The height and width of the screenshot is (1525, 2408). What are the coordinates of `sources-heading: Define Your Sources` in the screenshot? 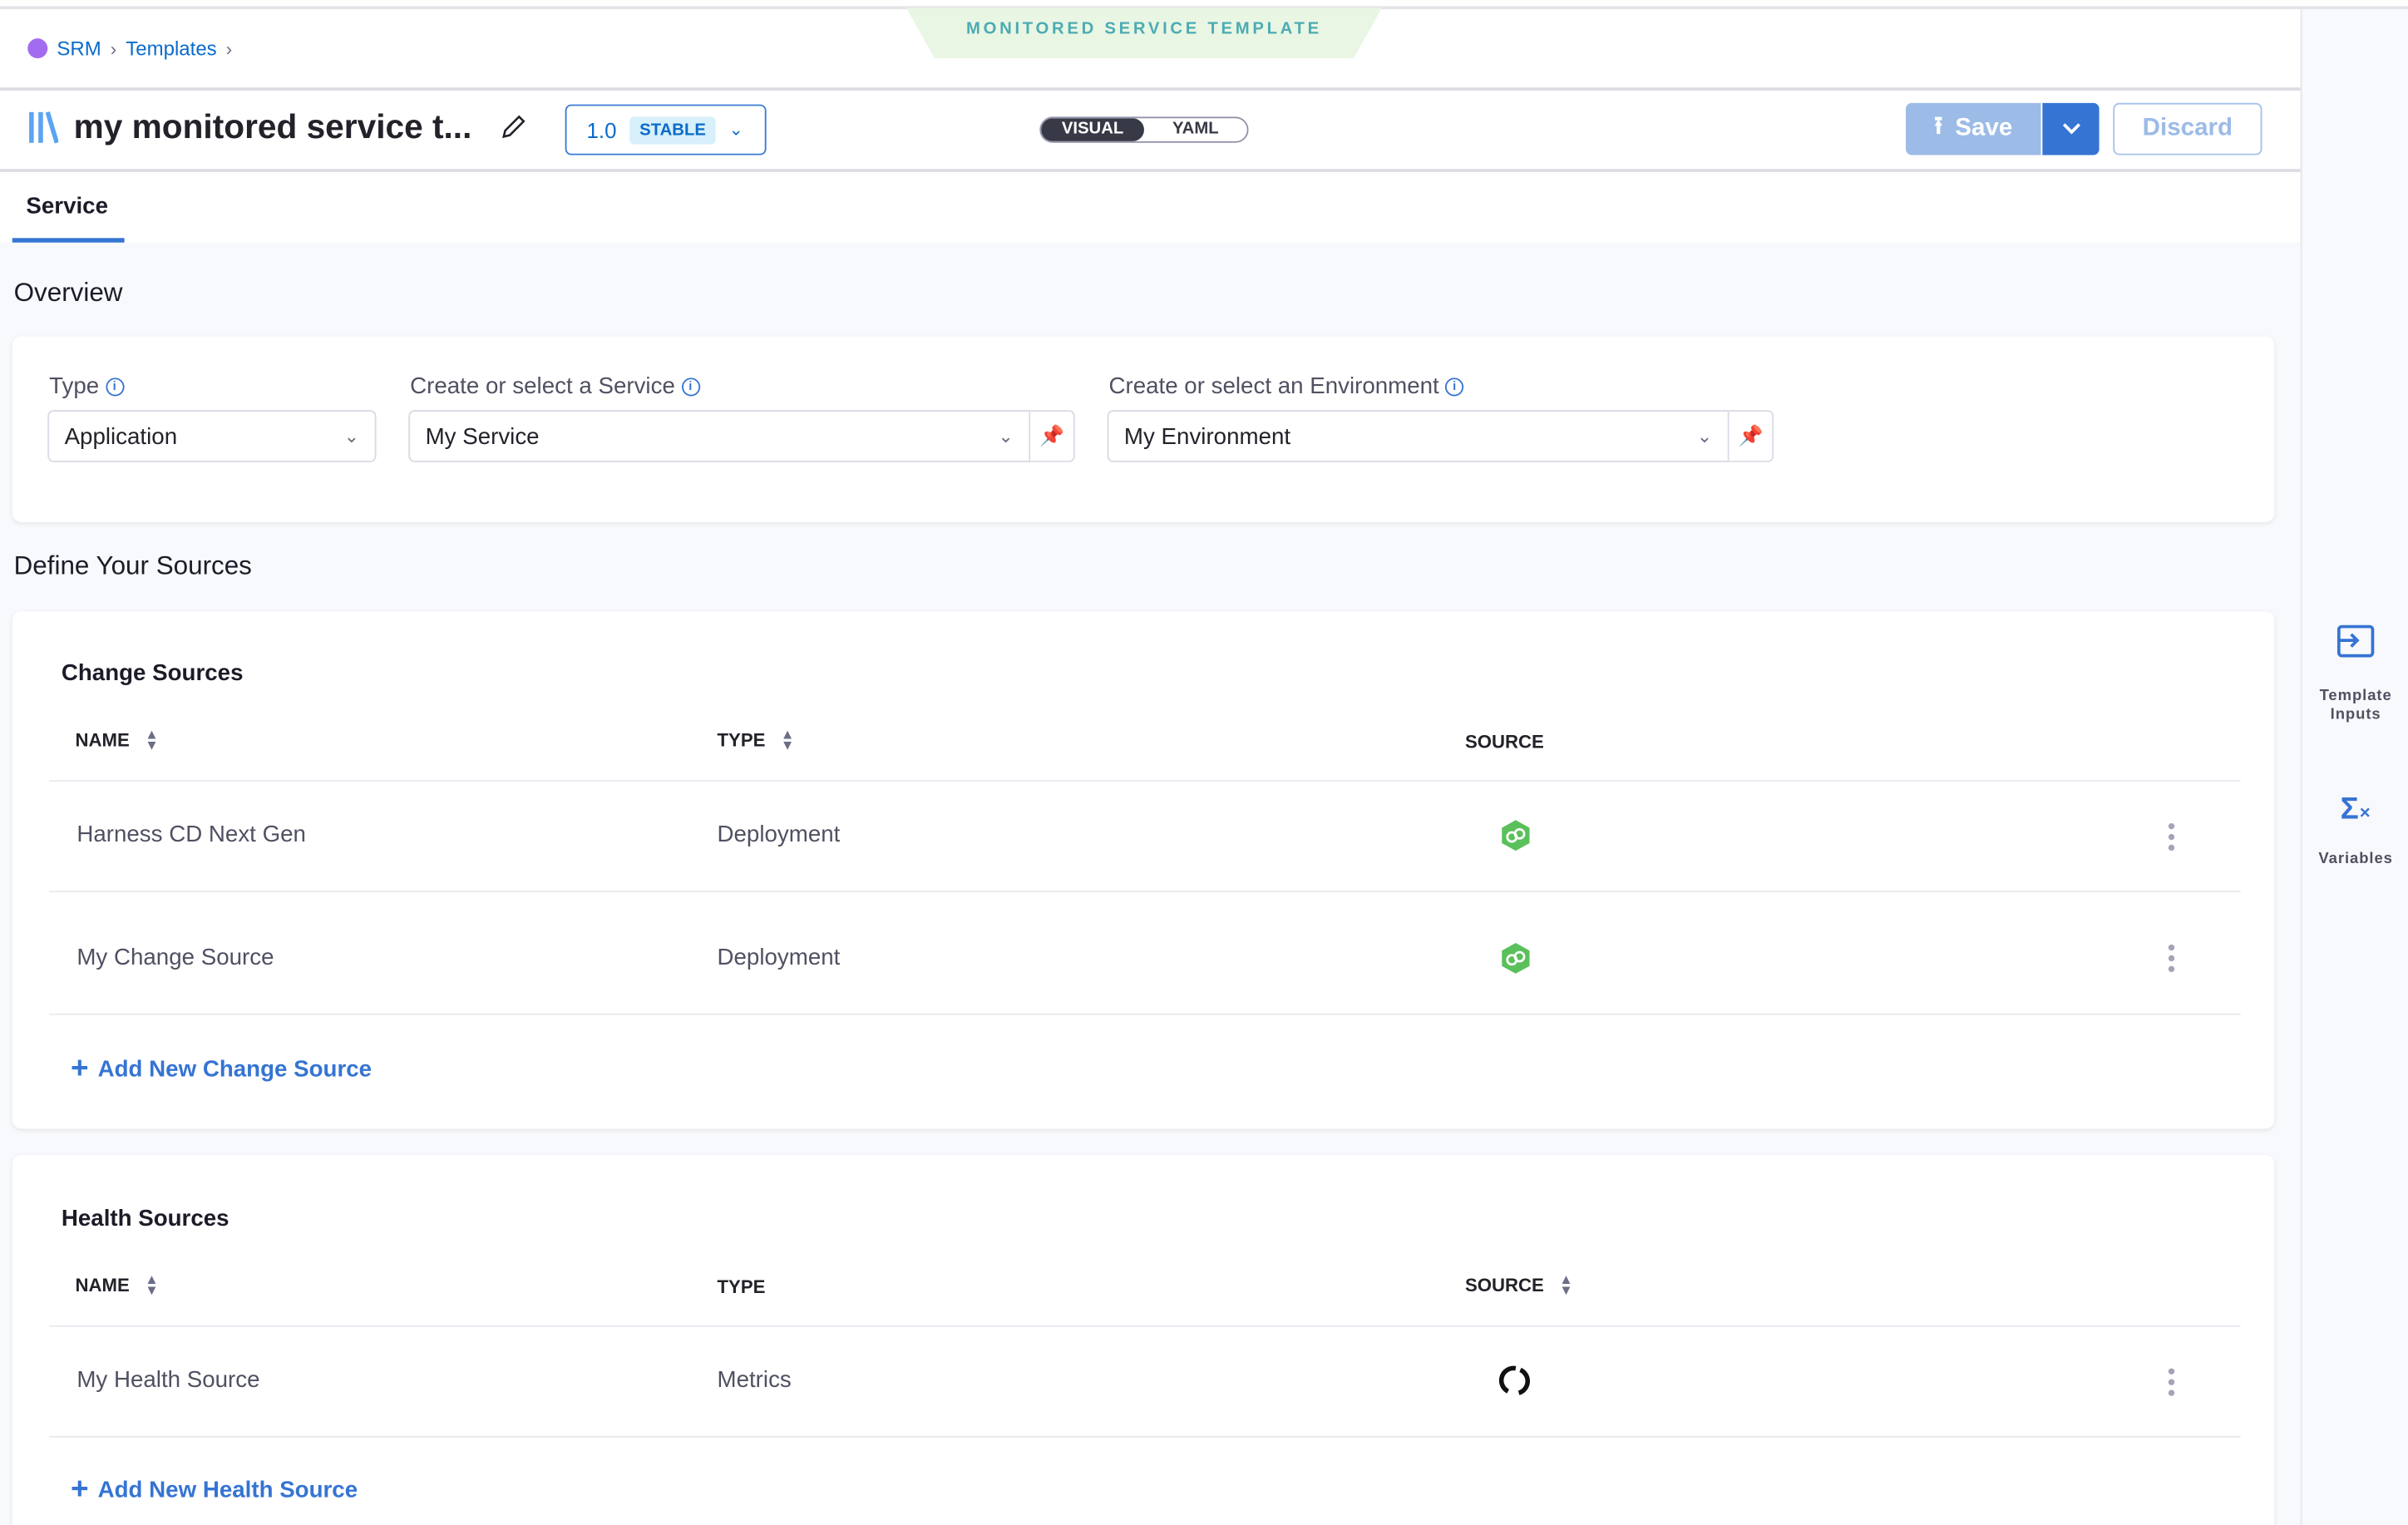 It's located at (132, 566).